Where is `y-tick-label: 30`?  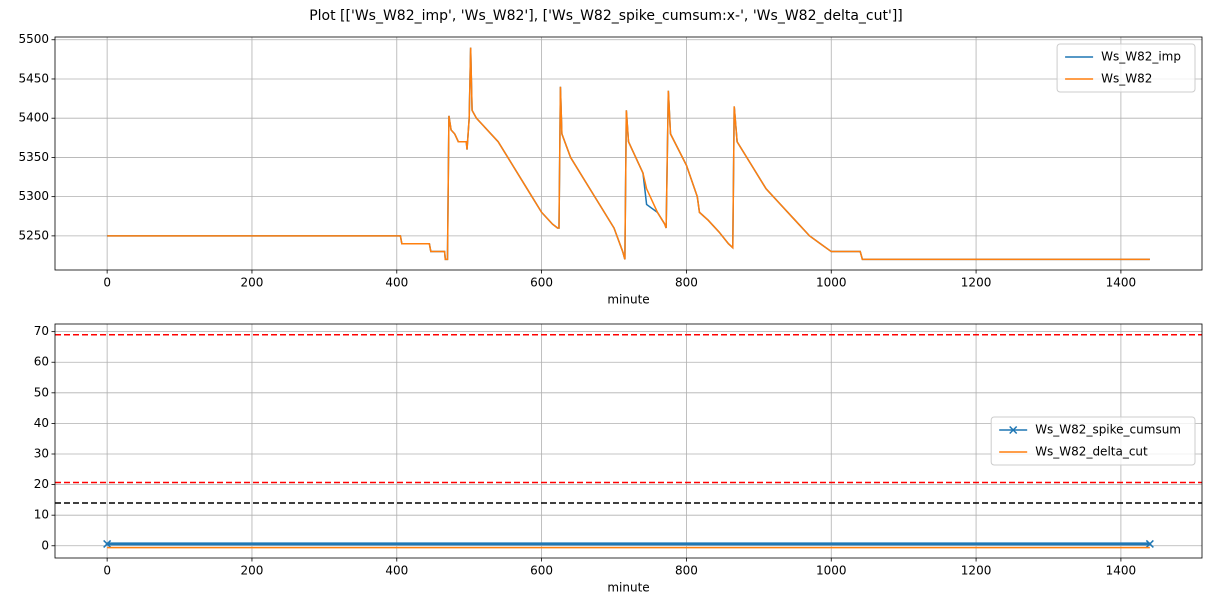
y-tick-label: 30 is located at coordinates (41, 454).